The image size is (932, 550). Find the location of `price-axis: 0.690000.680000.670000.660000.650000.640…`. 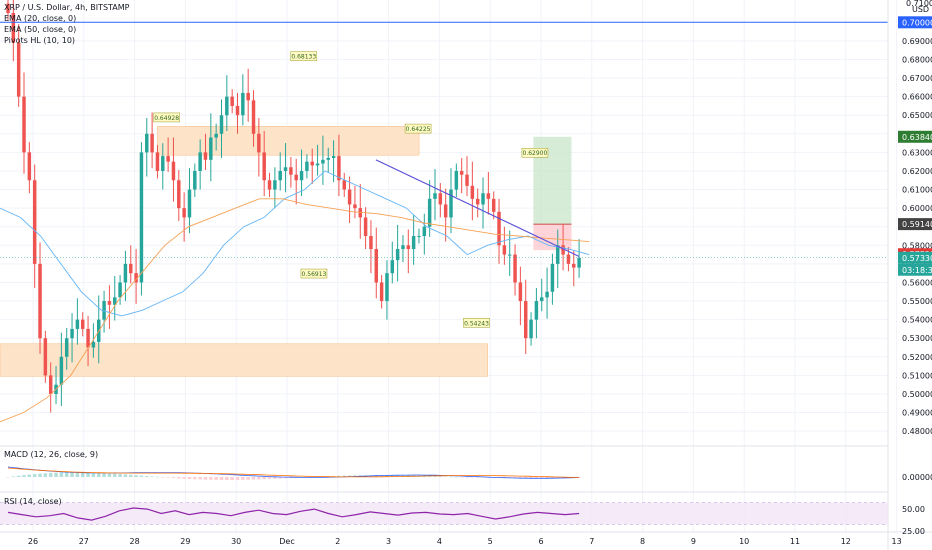

price-axis: 0.690000.680000.670000.660000.650000.640… is located at coordinates (917, 218).